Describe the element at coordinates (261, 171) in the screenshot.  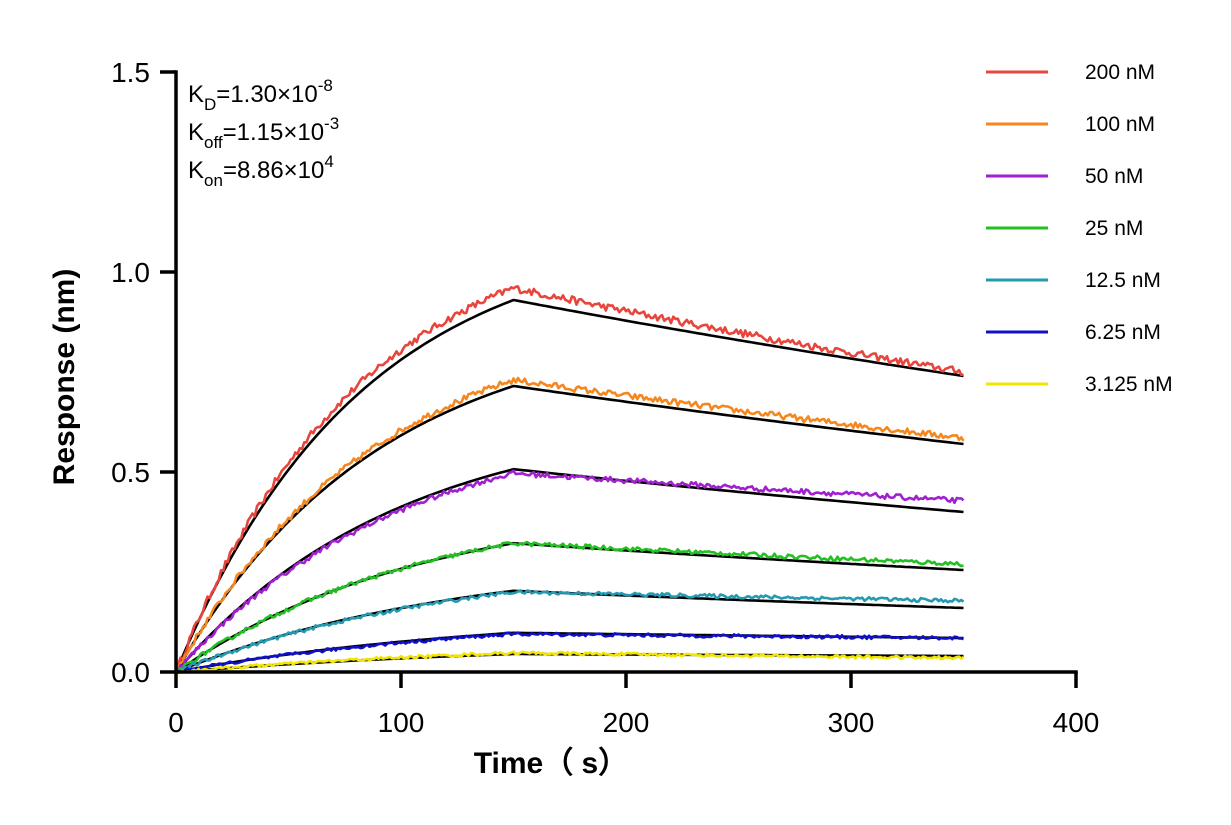
I see `kinetic-constant-on: Kon=8.86×104` at that location.